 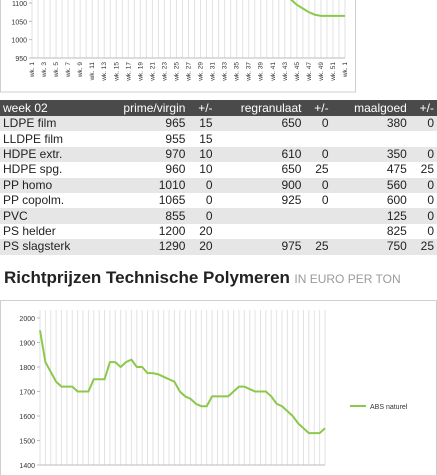 What do you see at coordinates (396, 169) in the screenshot?
I see `table-cell: 475` at bounding box center [396, 169].